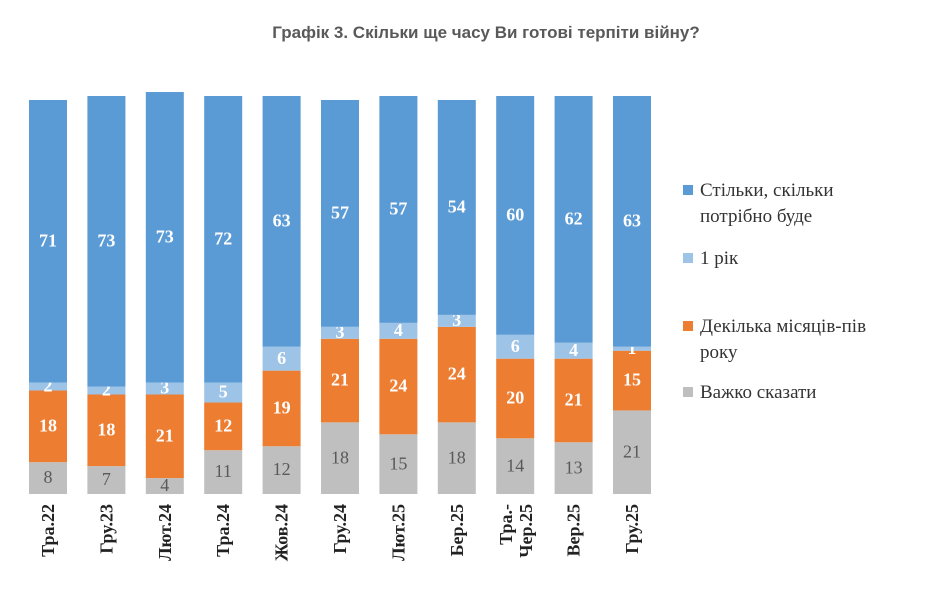 The image size is (936, 609). I want to click on x-tick-label: Гру.25, so click(632, 529).